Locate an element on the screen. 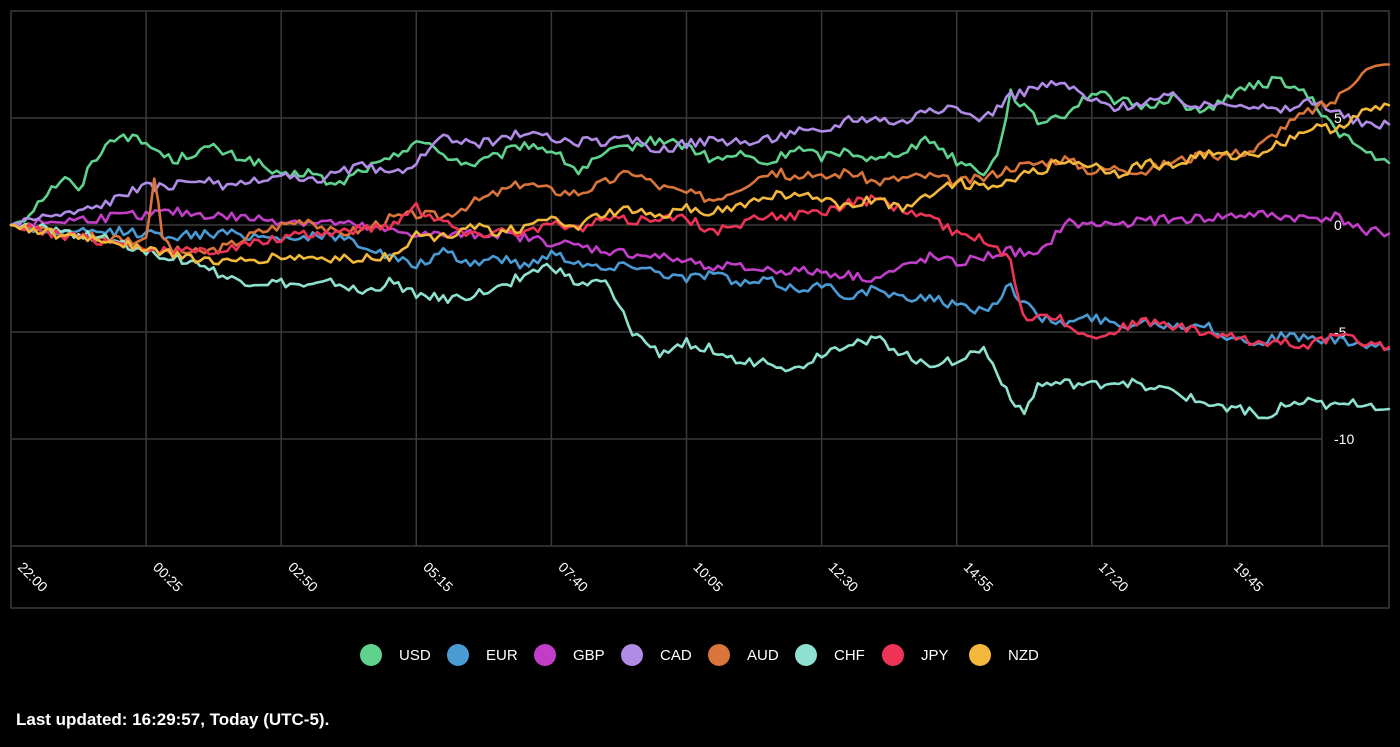 The height and width of the screenshot is (747, 1400). x-tick-label: 05:15 is located at coordinates (438, 577).